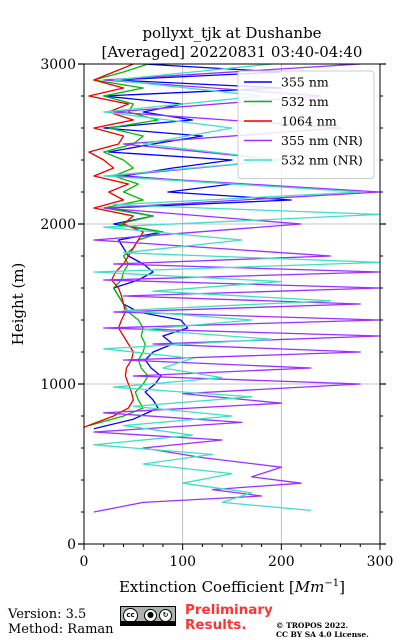 This screenshot has width=400, height=640. What do you see at coordinates (232, 52) in the screenshot?
I see `chart-title-line2: [Averaged] 20220831 03:40-04:40` at bounding box center [232, 52].